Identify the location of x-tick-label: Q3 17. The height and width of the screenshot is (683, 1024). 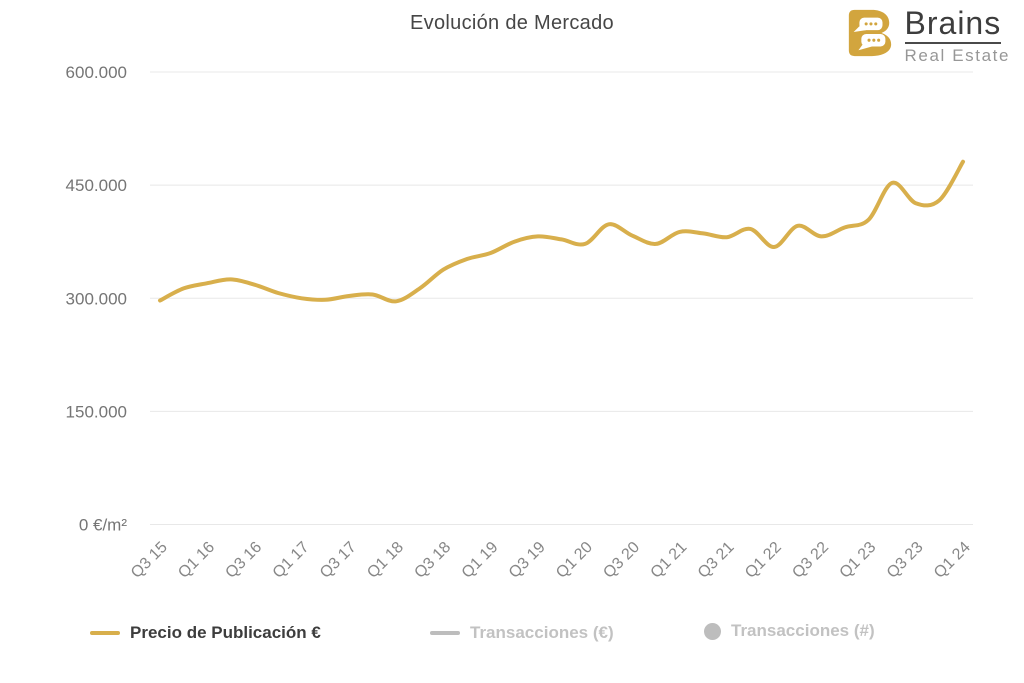
(338, 560).